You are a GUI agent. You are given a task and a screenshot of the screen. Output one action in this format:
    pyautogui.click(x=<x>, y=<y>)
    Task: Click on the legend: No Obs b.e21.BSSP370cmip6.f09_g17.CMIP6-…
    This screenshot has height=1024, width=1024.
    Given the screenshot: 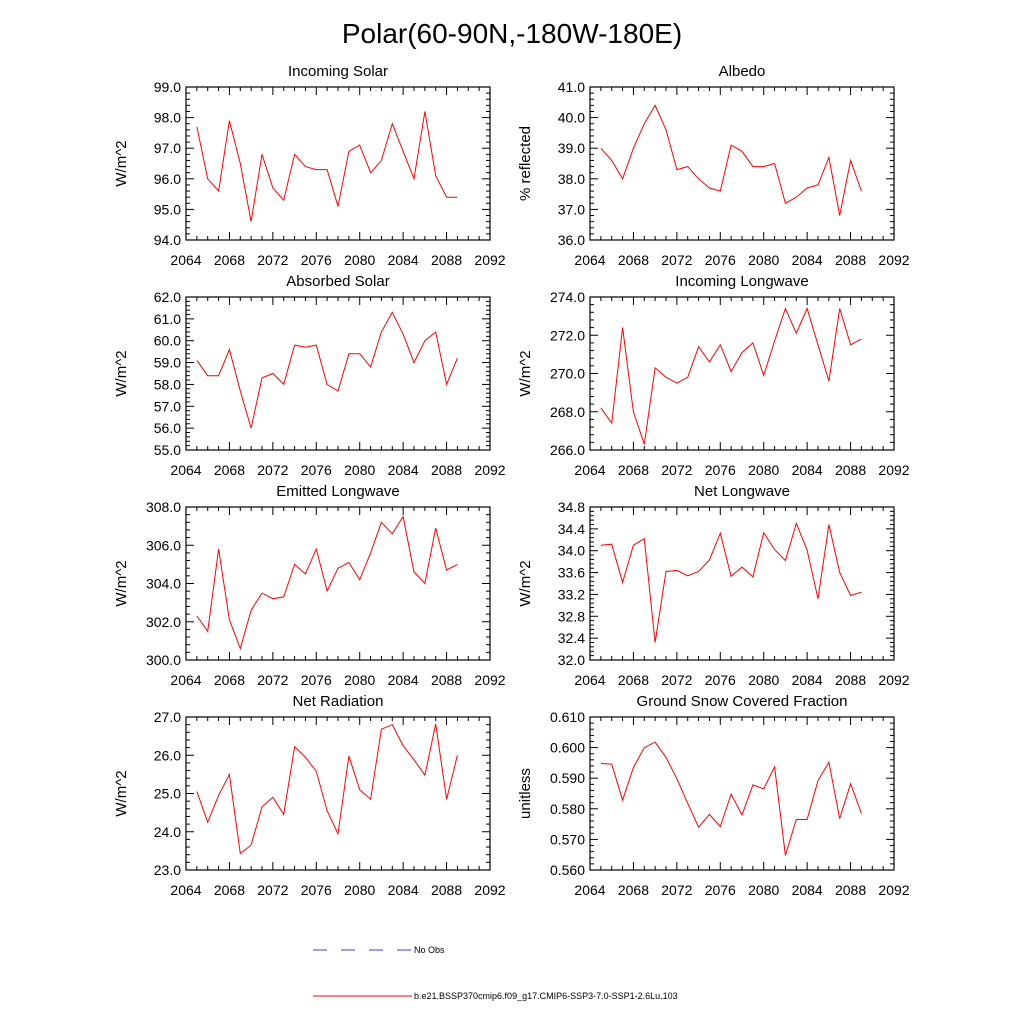 What is the action you would take?
    pyautogui.click(x=495, y=973)
    